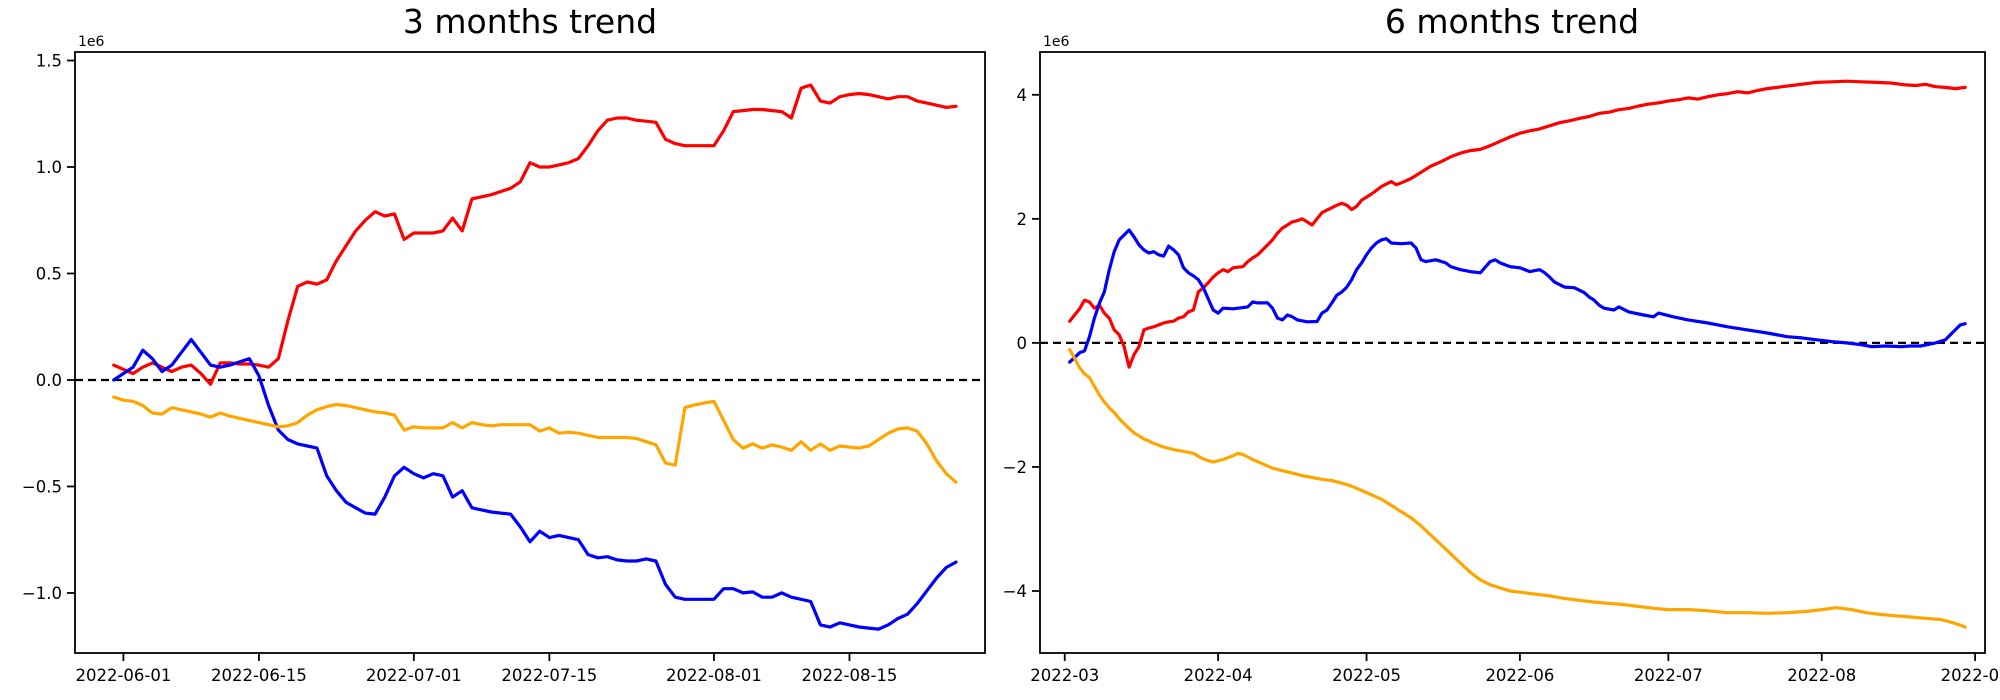  Describe the element at coordinates (714, 675) in the screenshot. I see `x-tick-label: 2022-08-01` at that location.